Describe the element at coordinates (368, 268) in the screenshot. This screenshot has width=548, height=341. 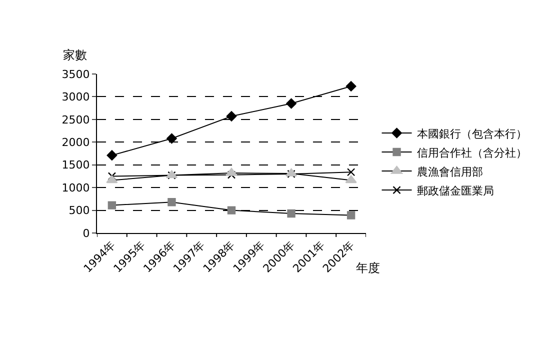
I see `x-axis-title: 年度` at that location.